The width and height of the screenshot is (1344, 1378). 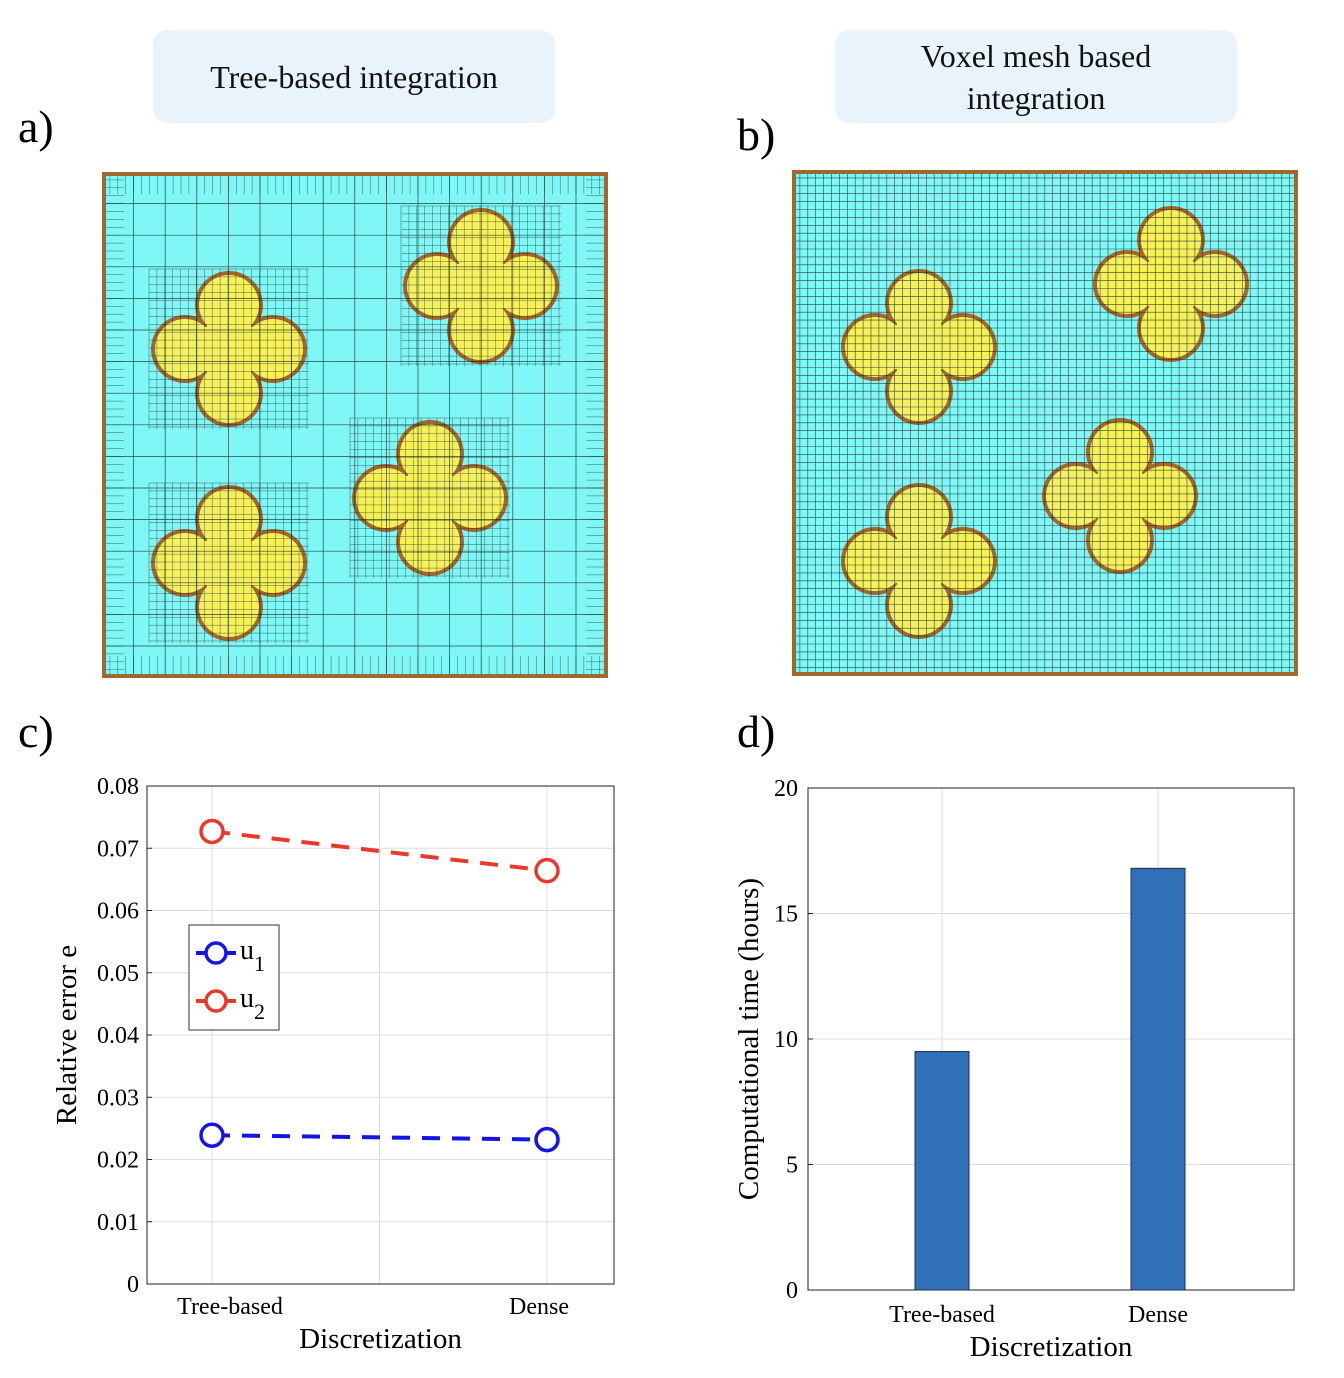 What do you see at coordinates (67, 1035) in the screenshot?
I see `y-axis-label: Relative error e` at bounding box center [67, 1035].